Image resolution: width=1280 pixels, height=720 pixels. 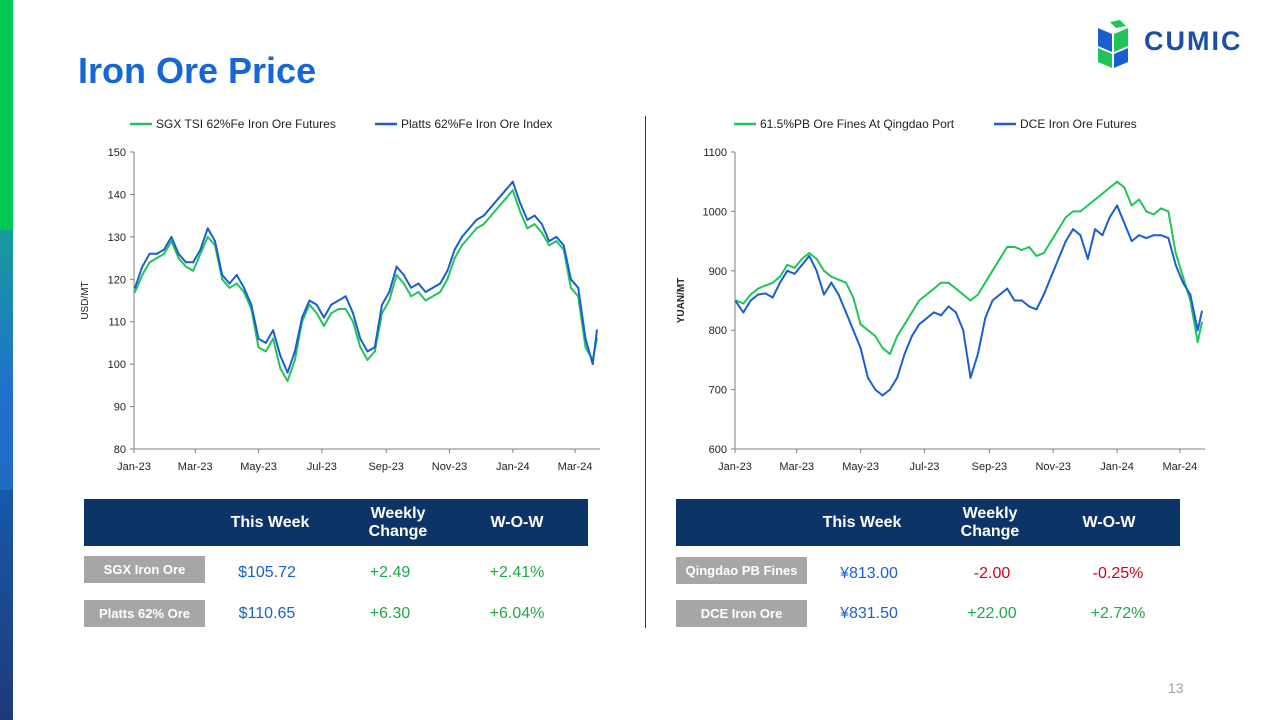 What do you see at coordinates (796, 467) in the screenshot?
I see `x-tick-label: Mar-23` at bounding box center [796, 467].